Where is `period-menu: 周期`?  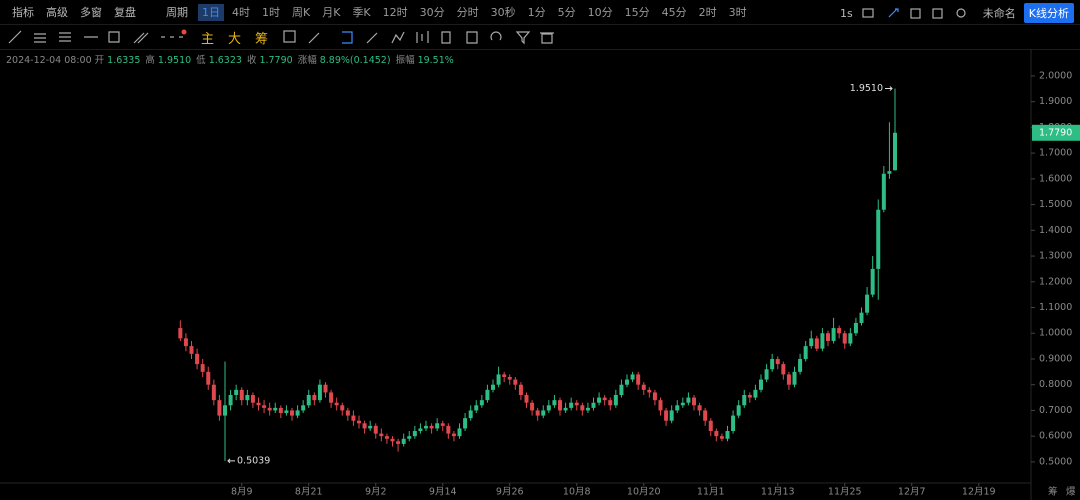
period-menu: 周期 is located at coordinates (177, 12).